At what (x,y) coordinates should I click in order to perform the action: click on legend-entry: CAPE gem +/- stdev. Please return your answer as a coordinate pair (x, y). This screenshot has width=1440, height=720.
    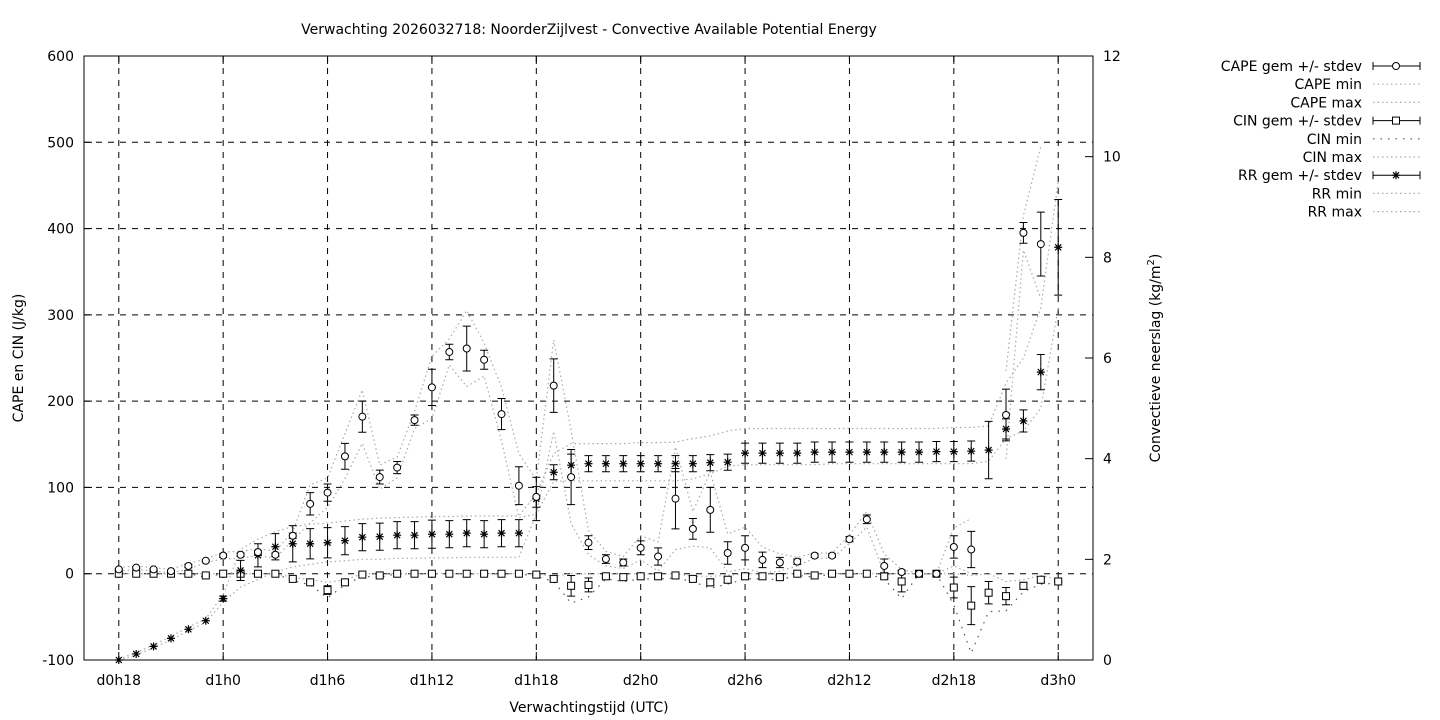
    Looking at the image, I should click on (1321, 67).